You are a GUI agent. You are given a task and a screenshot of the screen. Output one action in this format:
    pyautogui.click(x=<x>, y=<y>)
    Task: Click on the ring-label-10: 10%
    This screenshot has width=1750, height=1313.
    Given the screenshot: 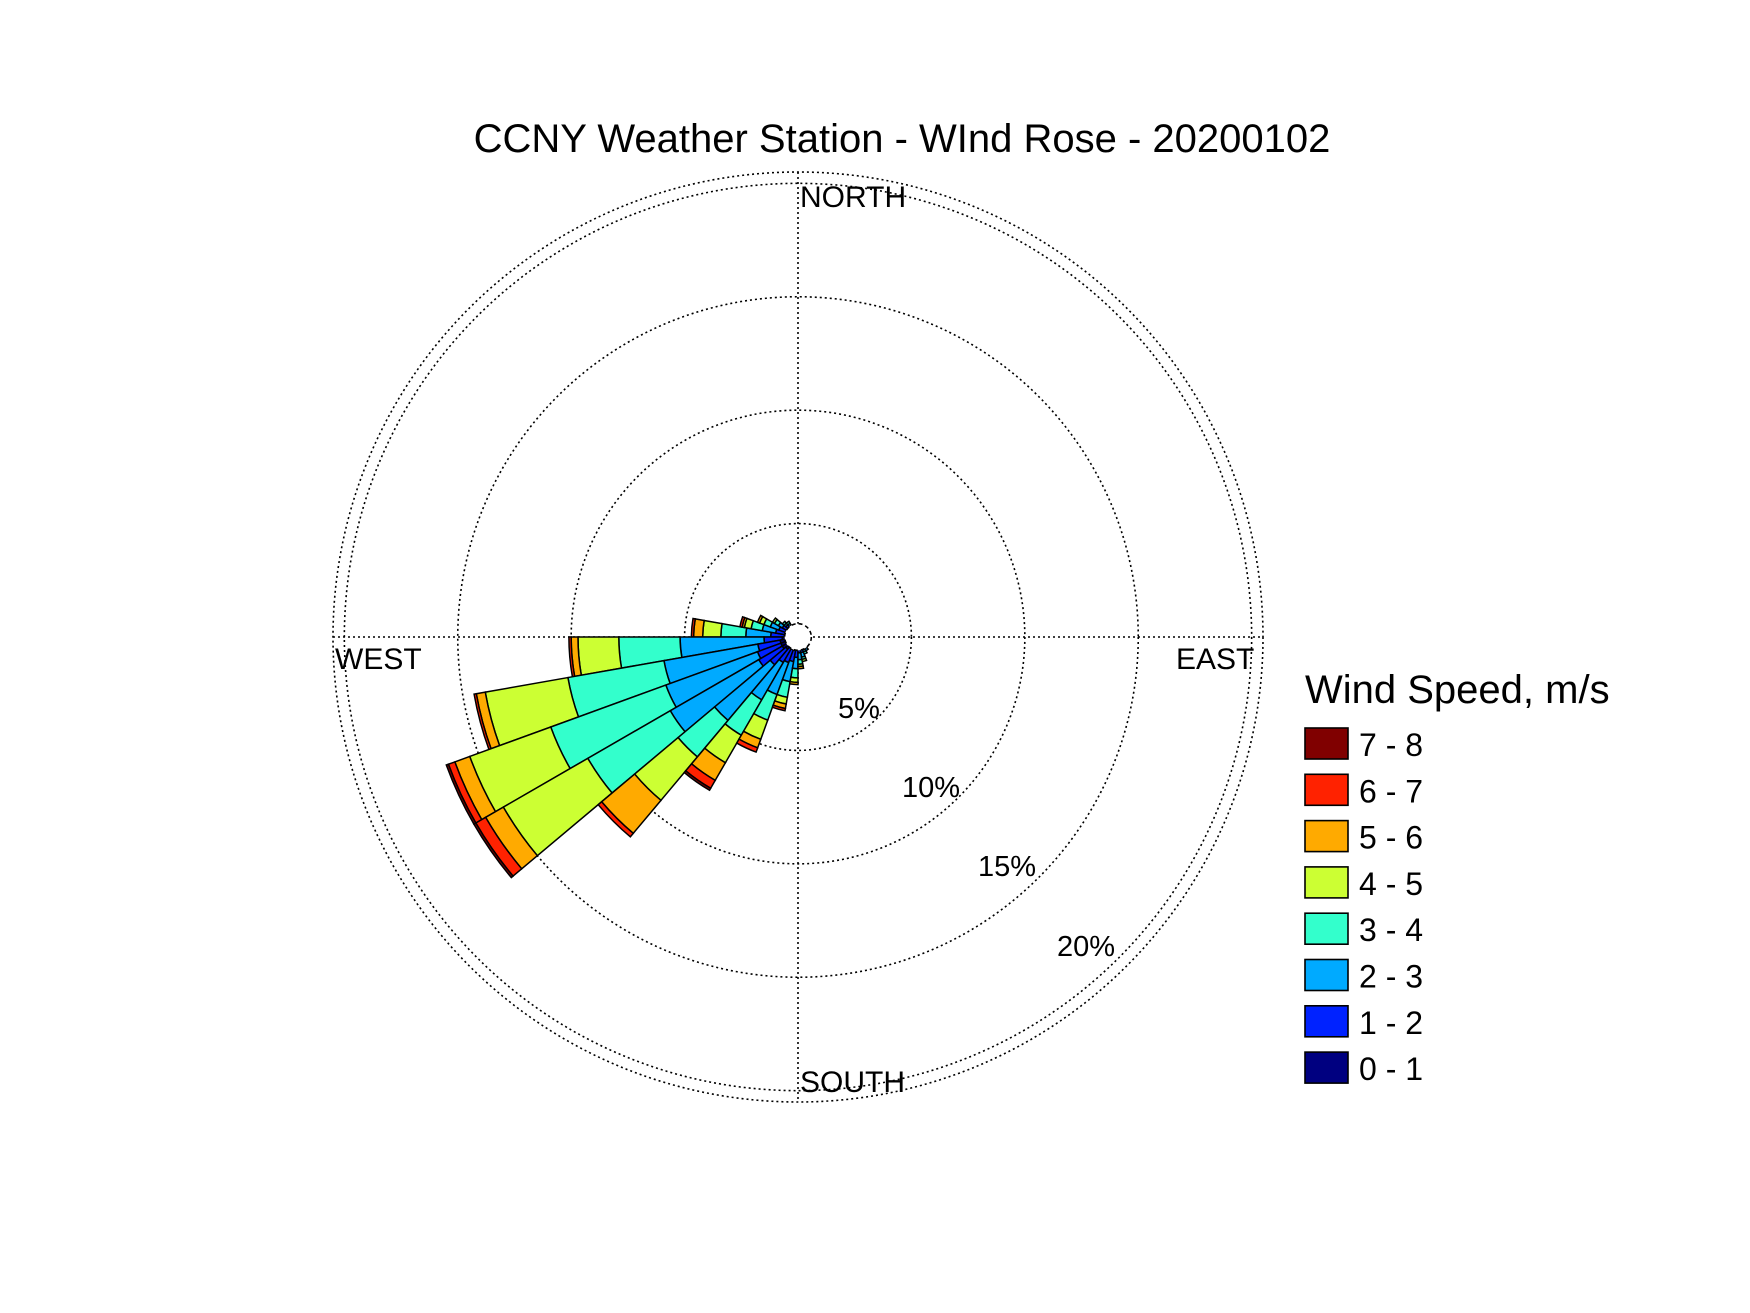 What is the action you would take?
    pyautogui.click(x=931, y=788)
    